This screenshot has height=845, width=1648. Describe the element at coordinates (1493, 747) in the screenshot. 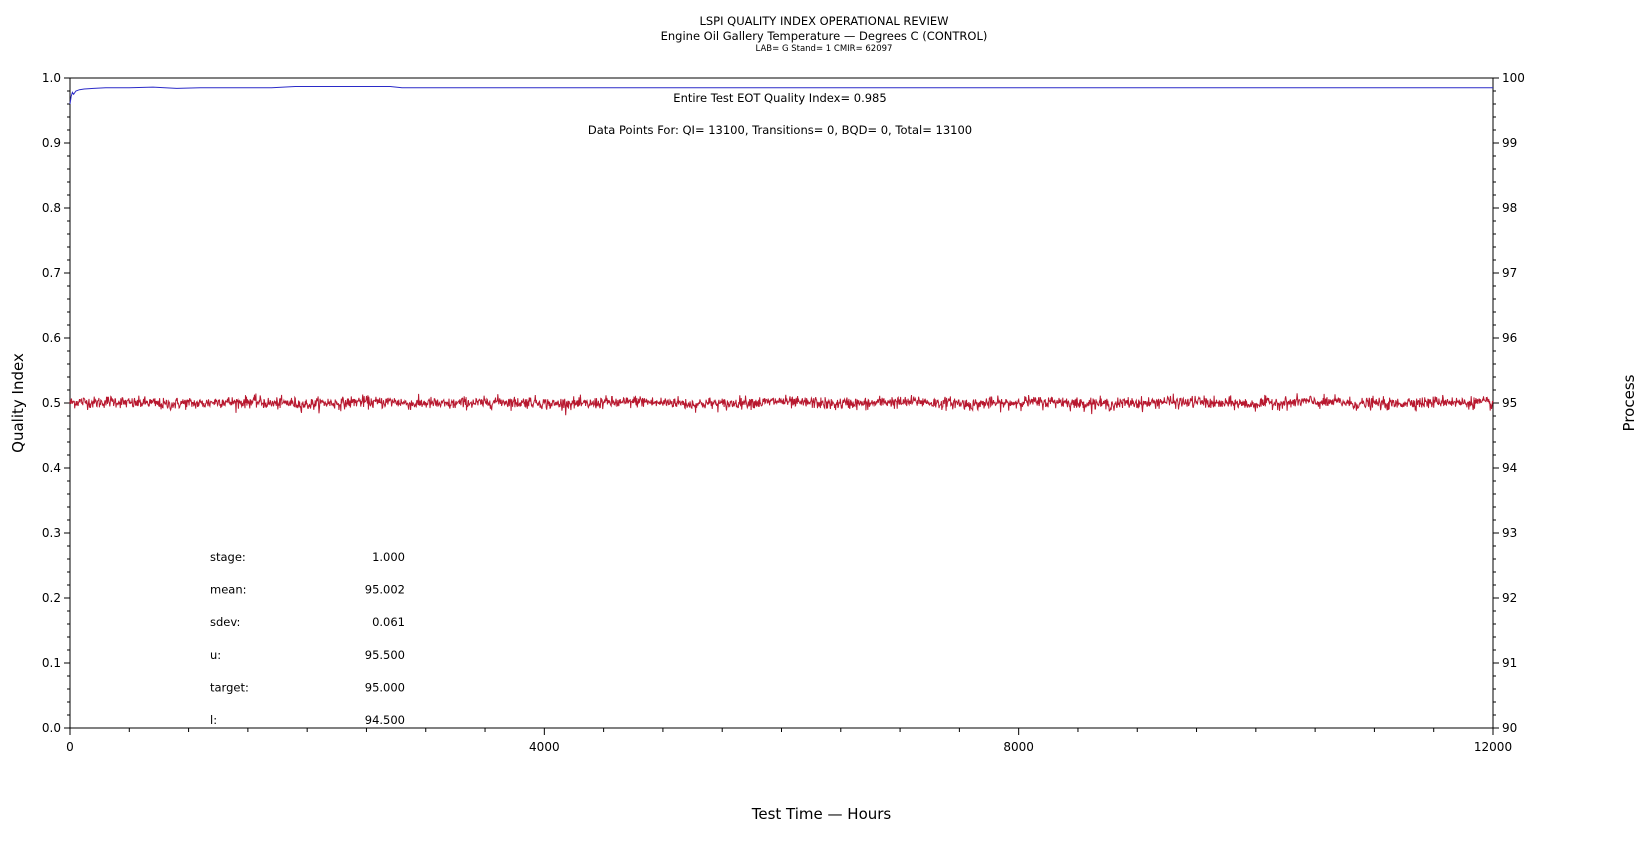

I see `x-tick-label: 12000` at that location.